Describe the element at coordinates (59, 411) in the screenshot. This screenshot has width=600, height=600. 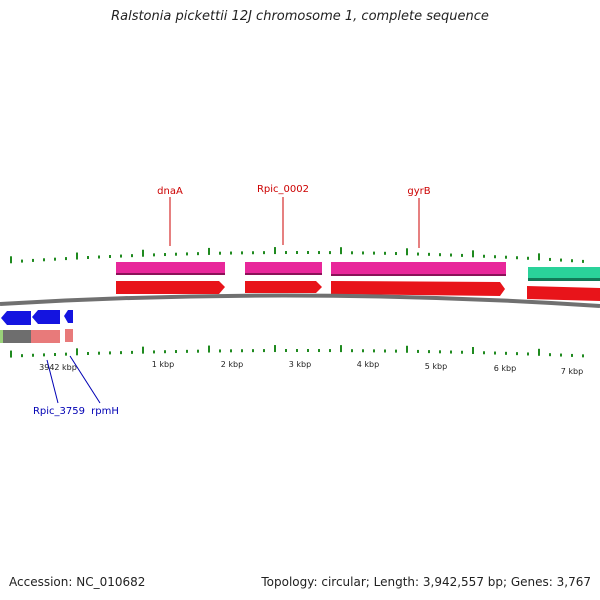
I see `gene-label-Rpic_3759: Rpic_3759` at that location.